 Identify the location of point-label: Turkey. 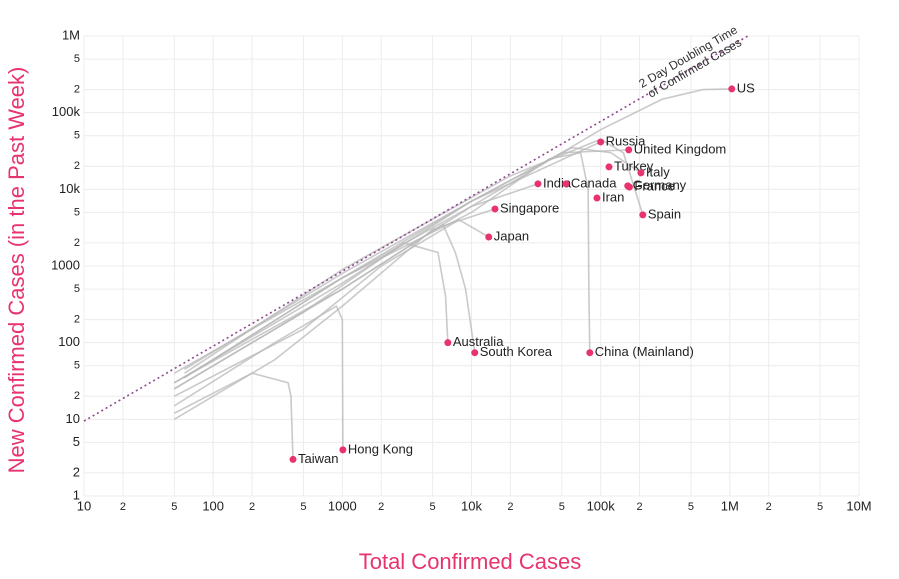
(634, 165).